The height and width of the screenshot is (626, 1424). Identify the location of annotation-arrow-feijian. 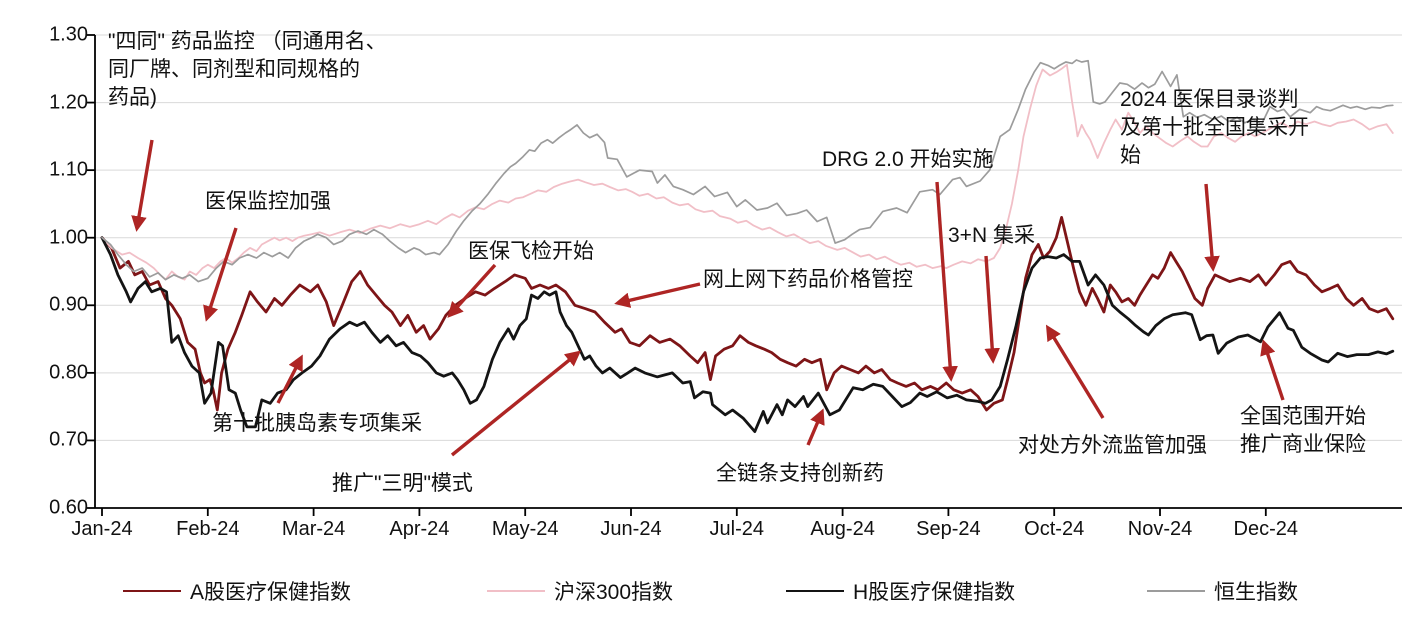
(472, 290).